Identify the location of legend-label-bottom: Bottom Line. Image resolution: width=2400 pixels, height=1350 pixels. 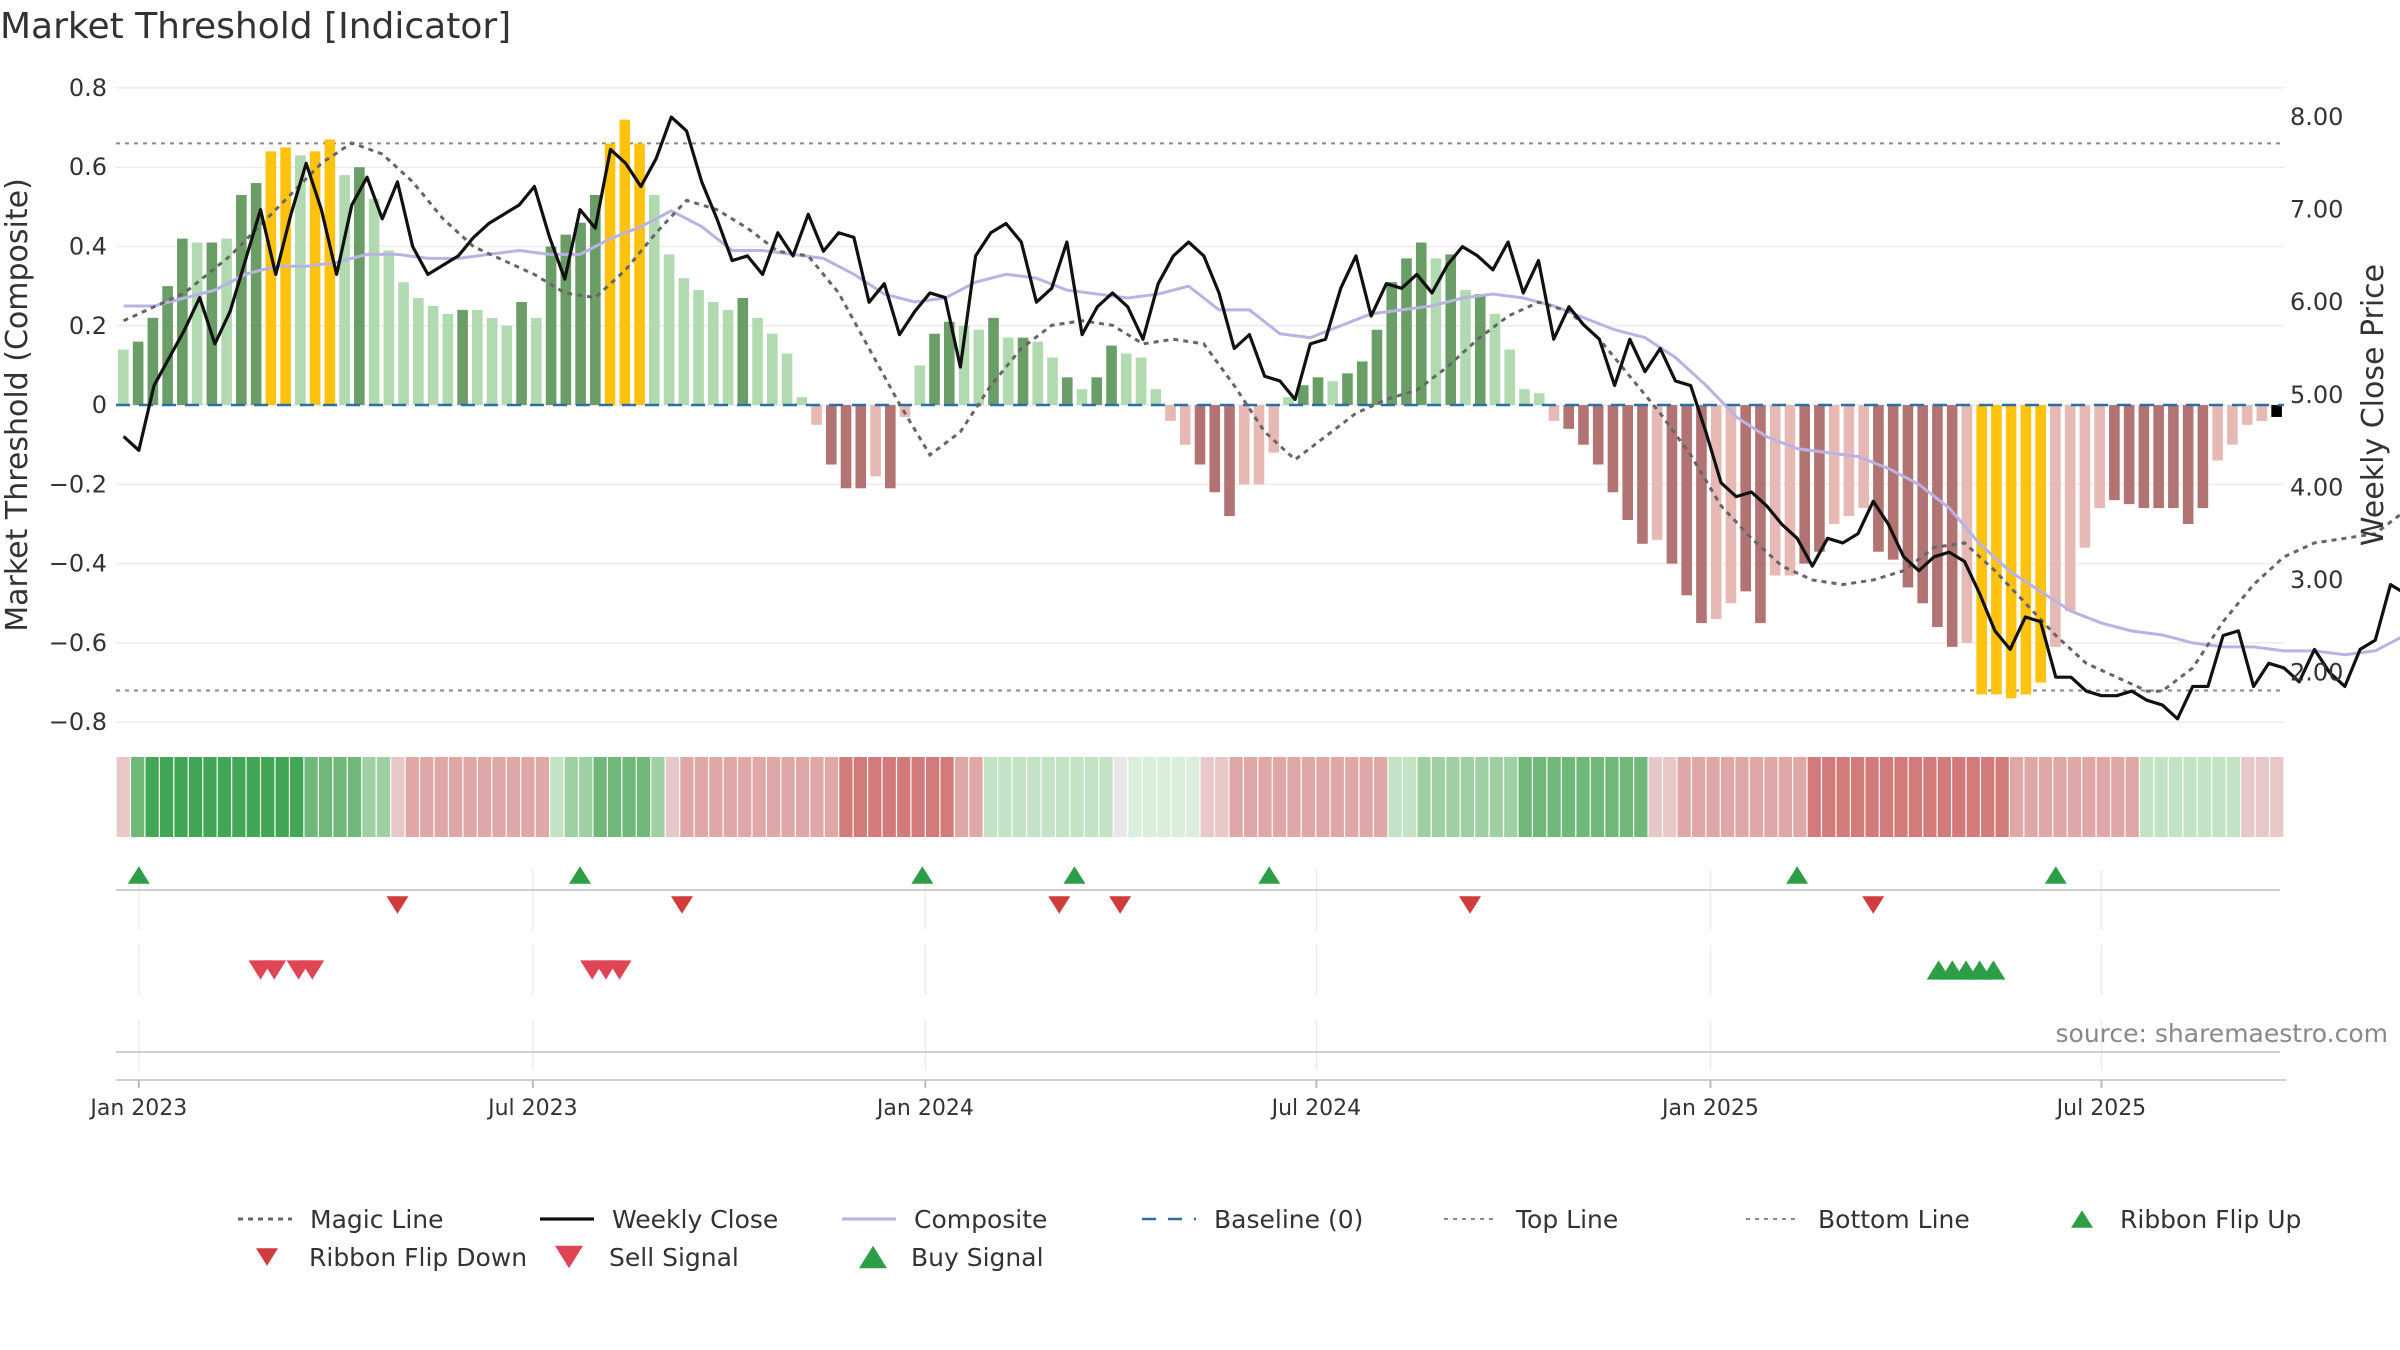
(1894, 1219).